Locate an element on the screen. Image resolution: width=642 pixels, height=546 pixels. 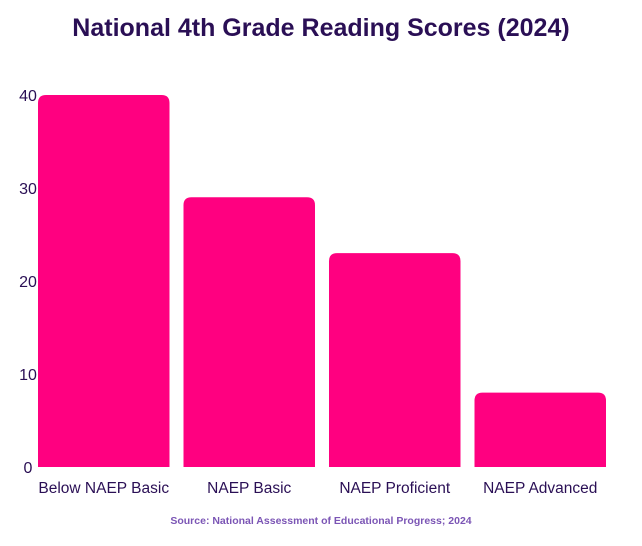
chart-title: National 4th Grade Reading Scores (2024) is located at coordinates (321, 28).